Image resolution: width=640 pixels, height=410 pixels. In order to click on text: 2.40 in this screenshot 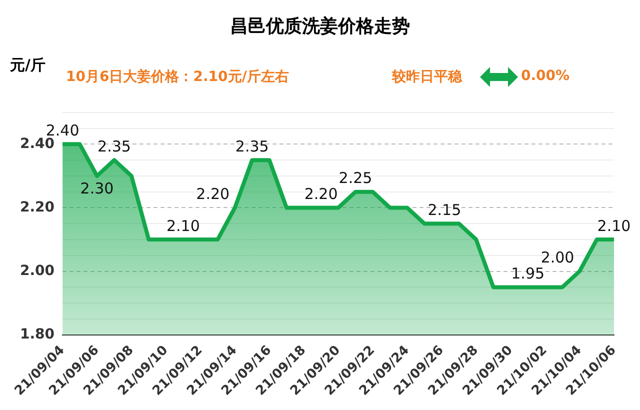, I will do `click(37, 144)`.